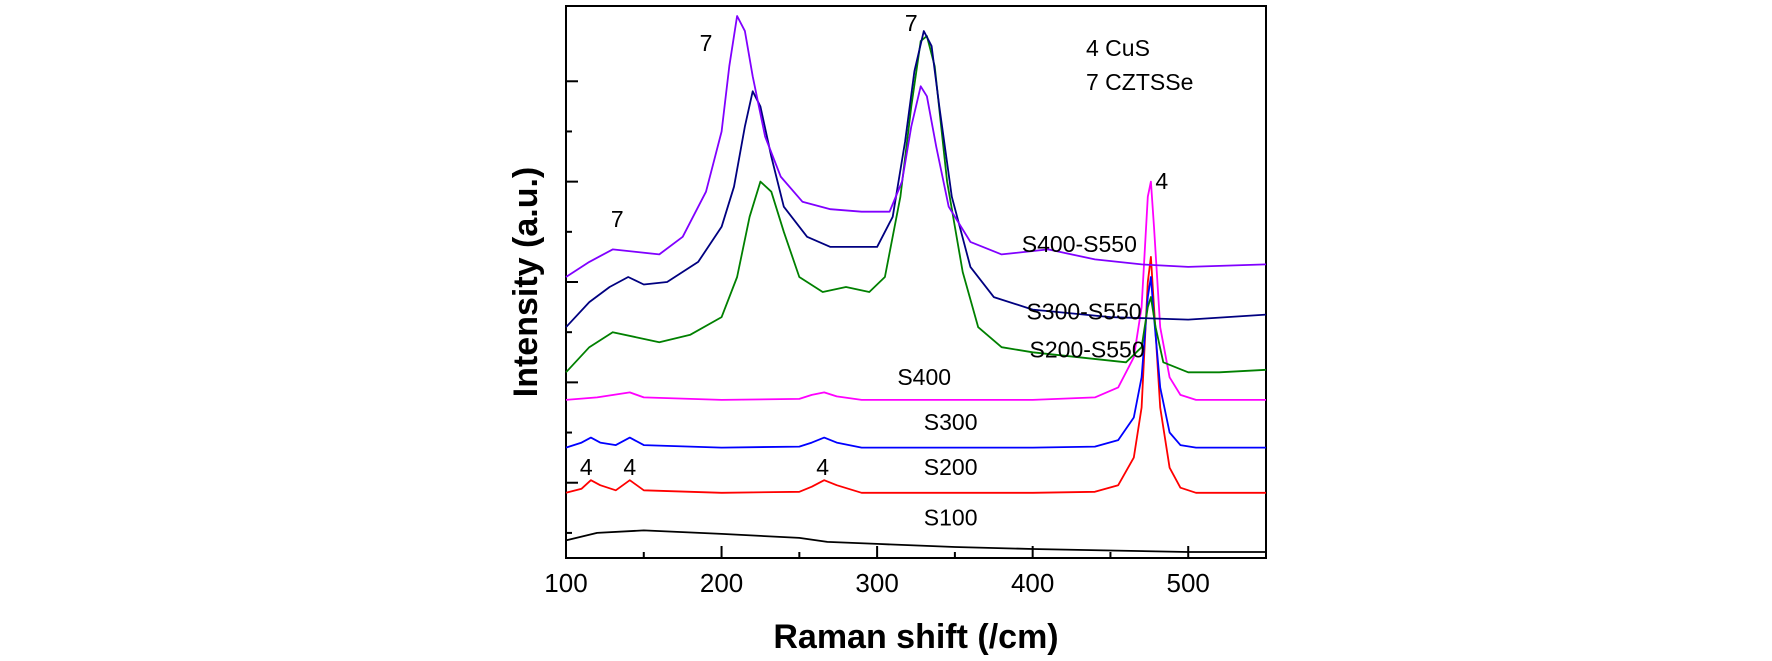  I want to click on legend: 4 CuS 7 CZTSSe, so click(1139, 65).